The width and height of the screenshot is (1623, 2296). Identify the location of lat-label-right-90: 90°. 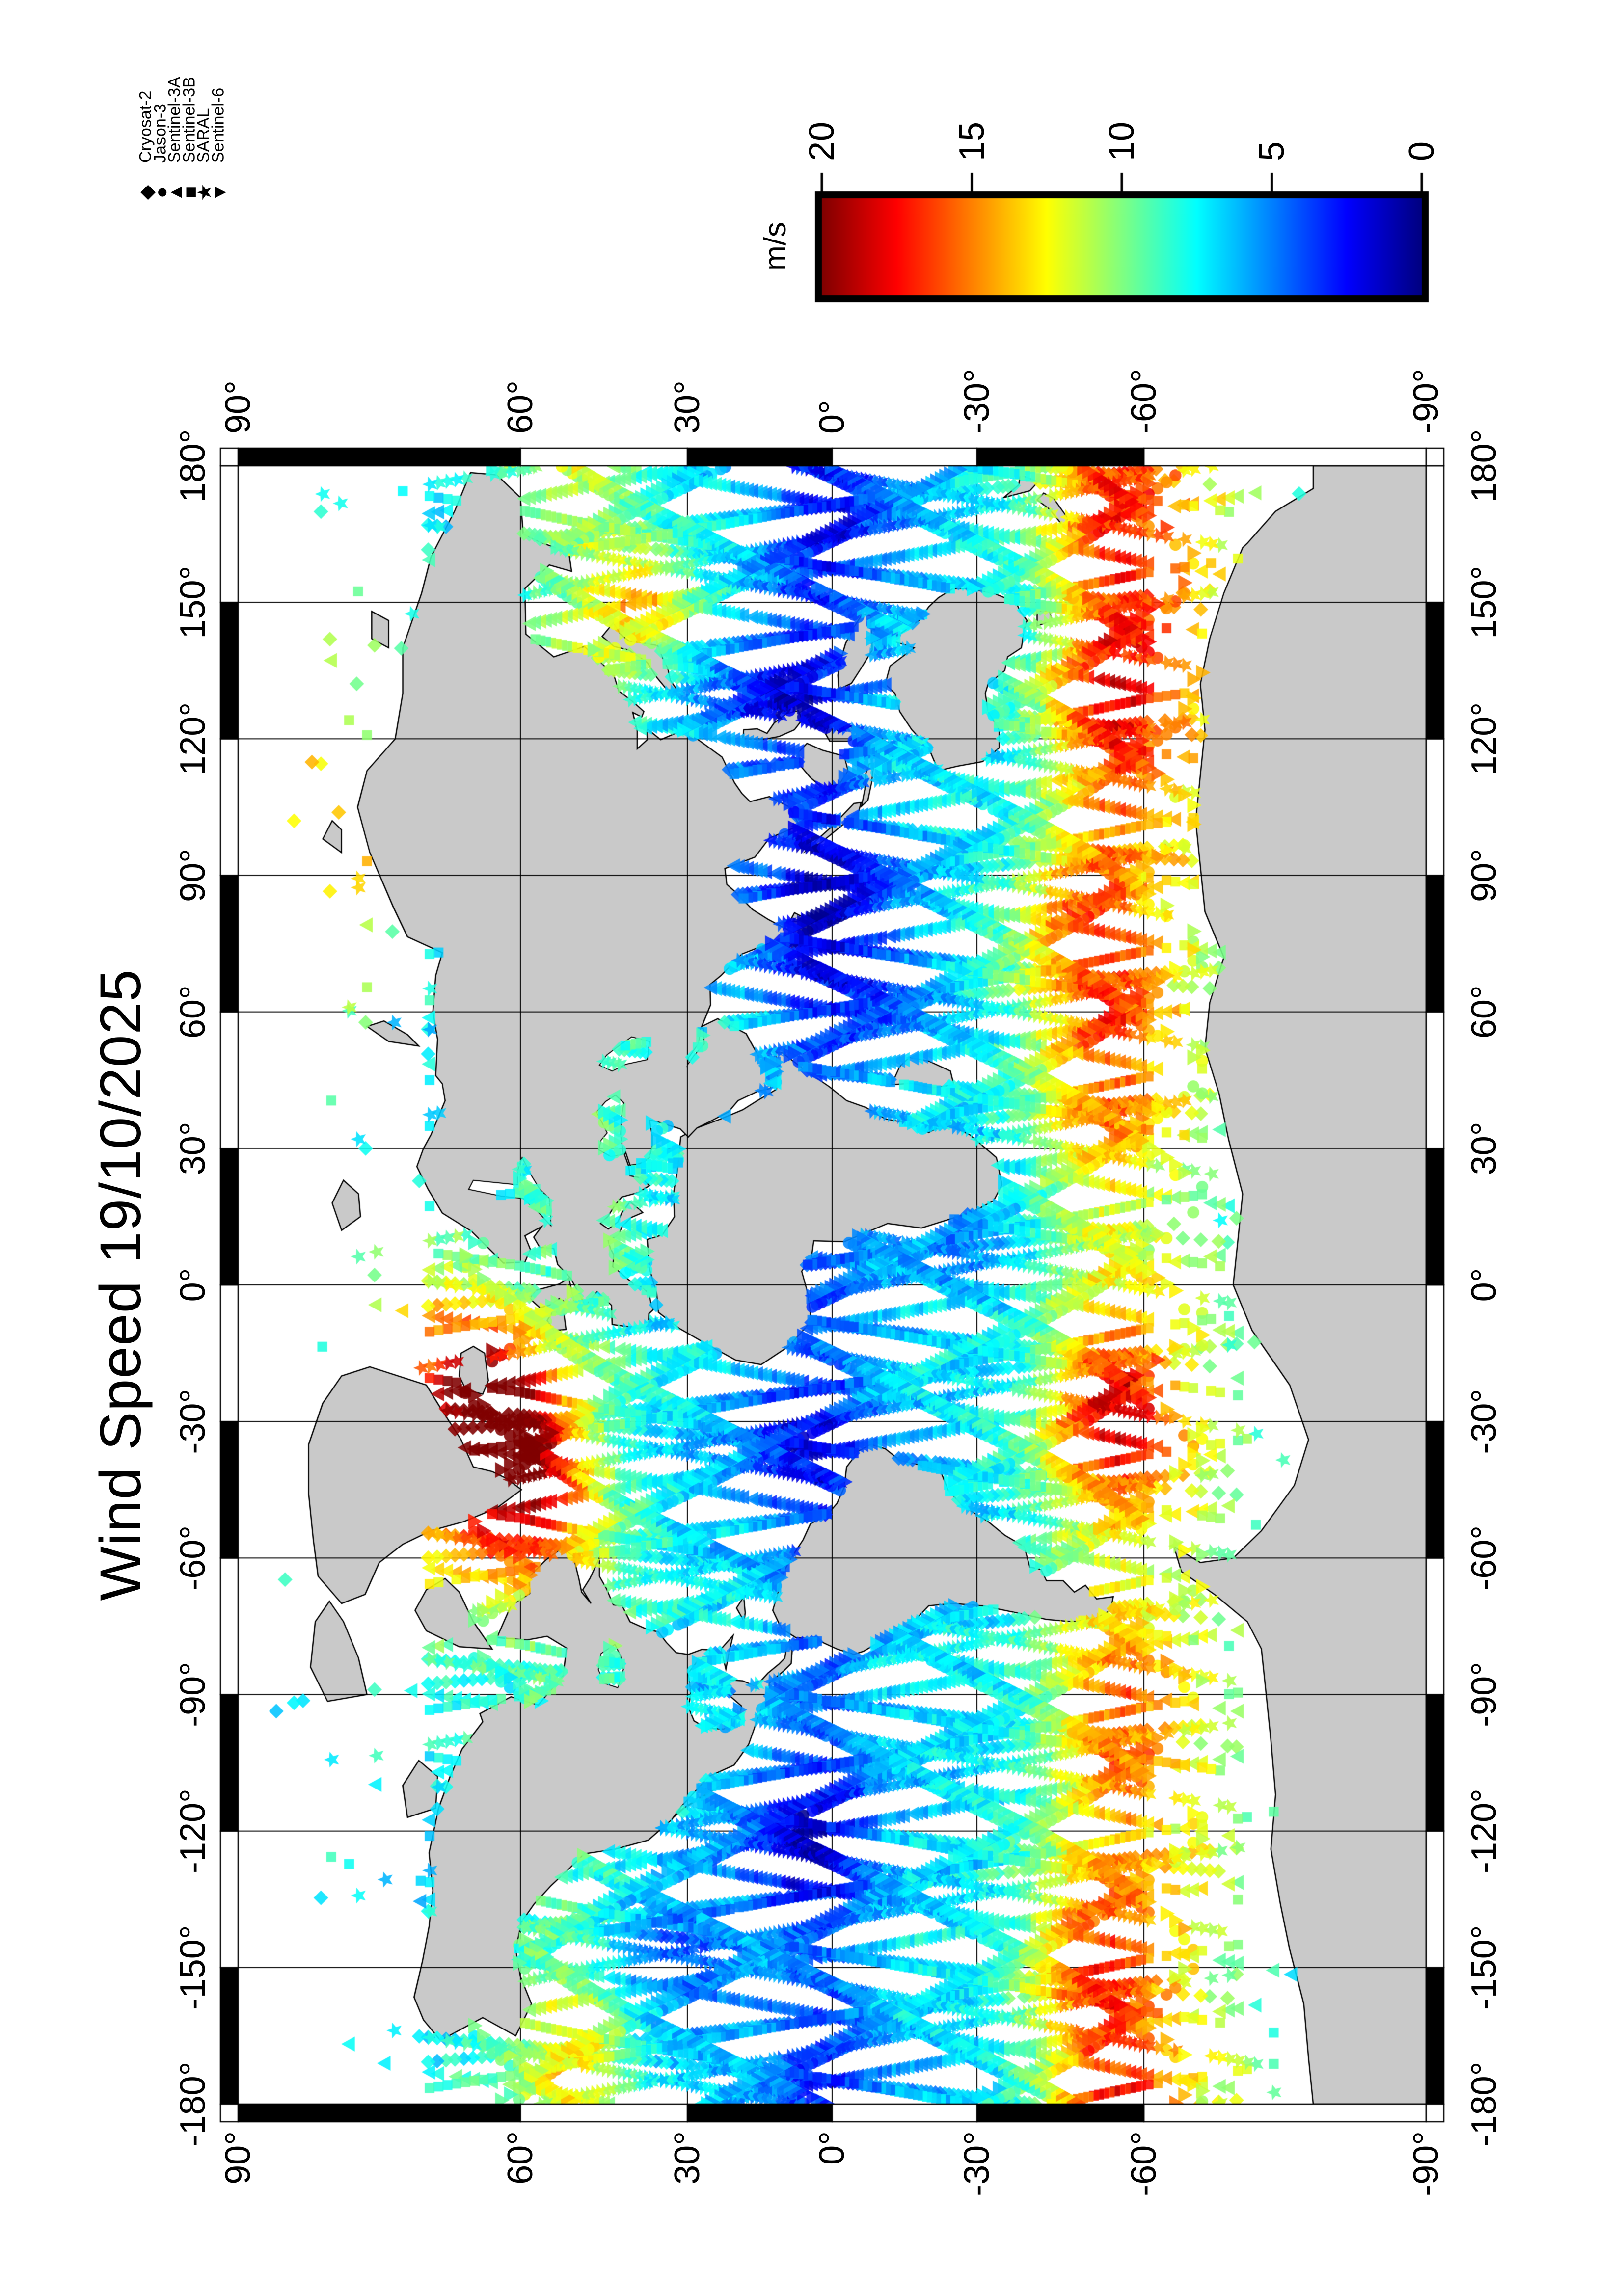
(238, 407).